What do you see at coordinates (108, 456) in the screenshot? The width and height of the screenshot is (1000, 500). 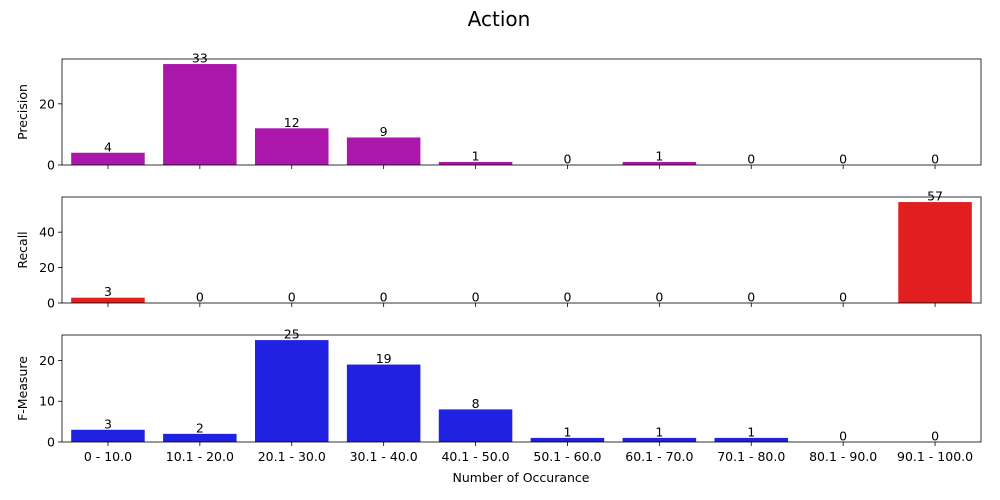 I see `x-tick-label: 0 - 10.0` at bounding box center [108, 456].